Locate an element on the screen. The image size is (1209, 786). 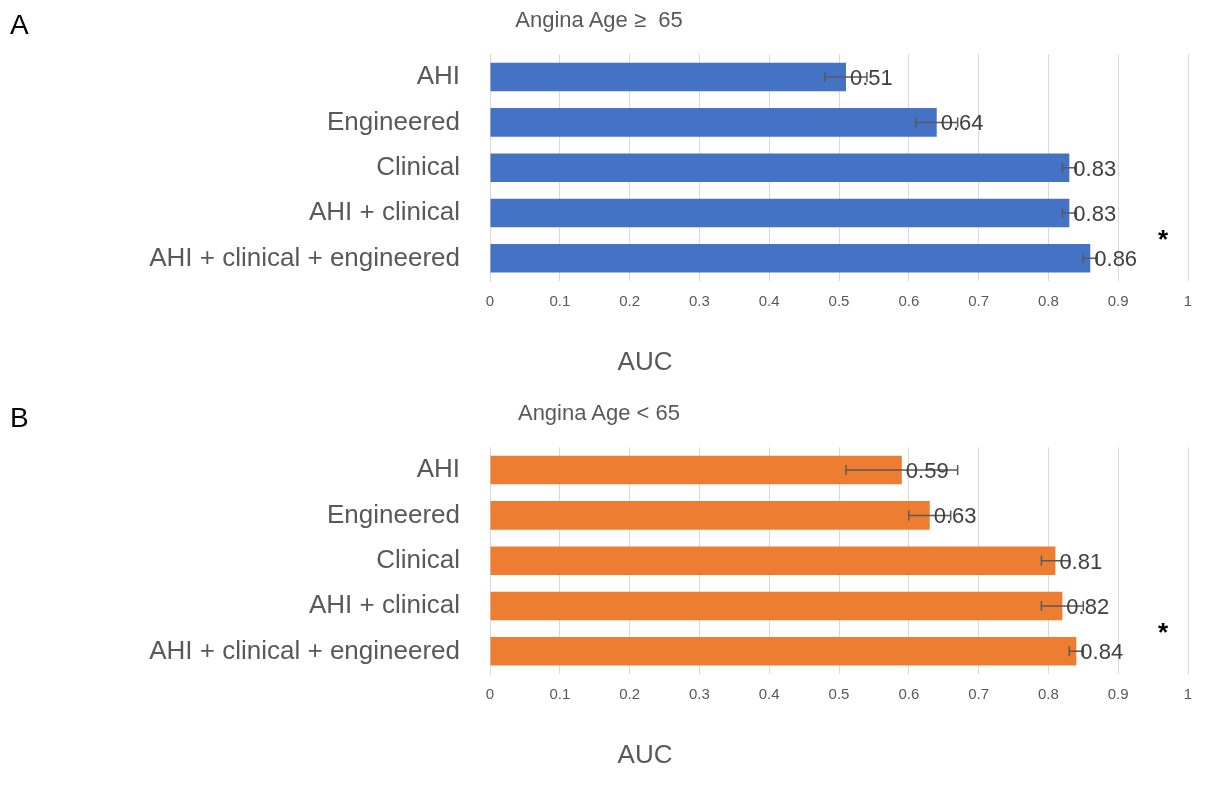
data-label: 0.64 is located at coordinates (962, 123).